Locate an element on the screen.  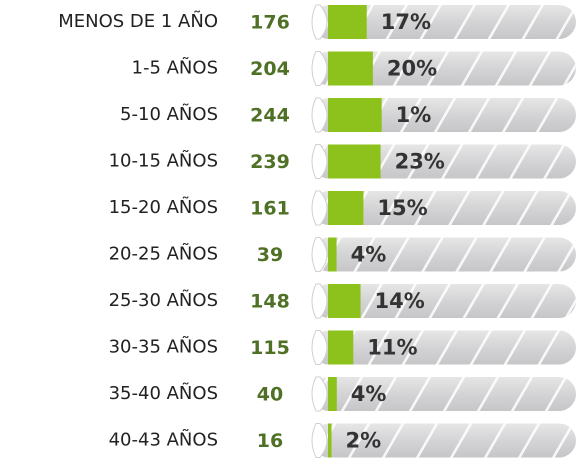
percent-label: 1% is located at coordinates (414, 115).